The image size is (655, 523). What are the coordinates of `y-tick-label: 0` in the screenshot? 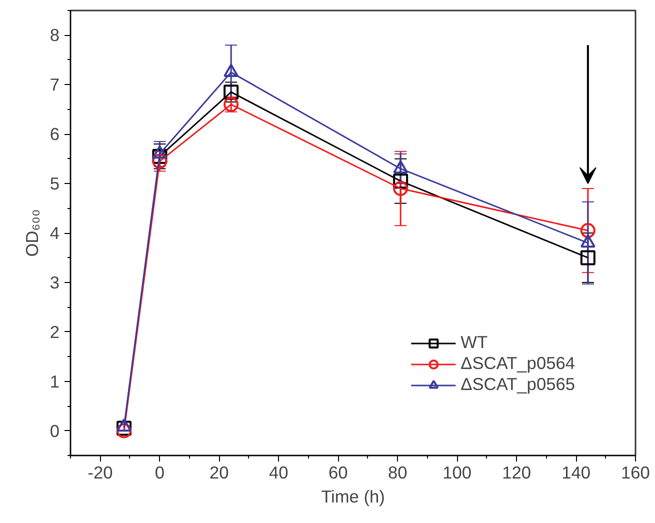 It's located at (55, 430).